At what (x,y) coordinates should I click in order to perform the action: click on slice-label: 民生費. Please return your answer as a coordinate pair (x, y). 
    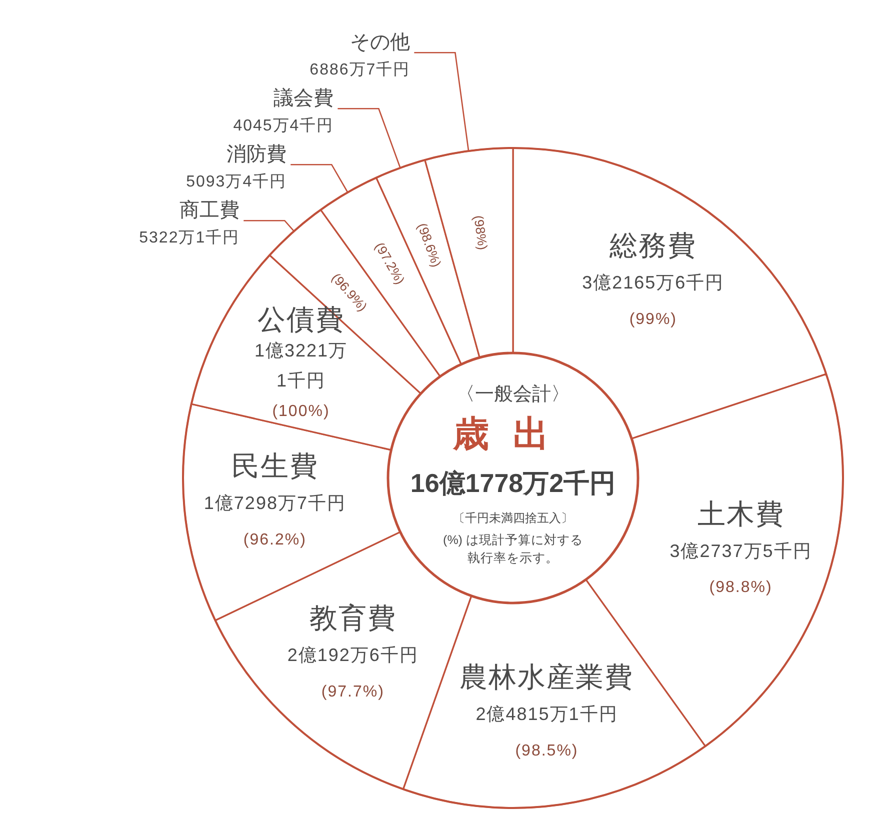
    Looking at the image, I should click on (274, 466).